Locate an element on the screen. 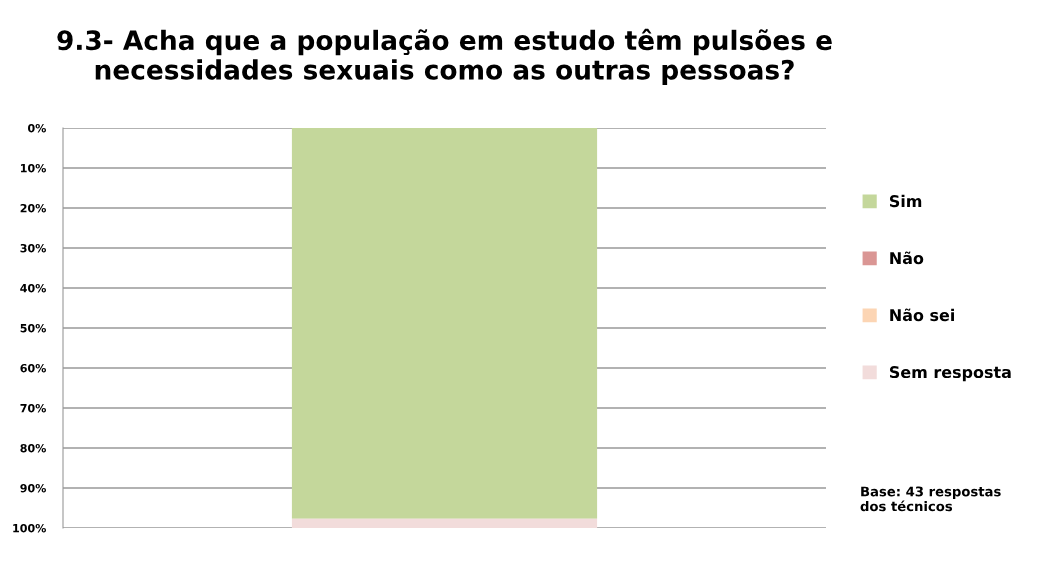  legend-label: Sem resposta is located at coordinates (950, 374).